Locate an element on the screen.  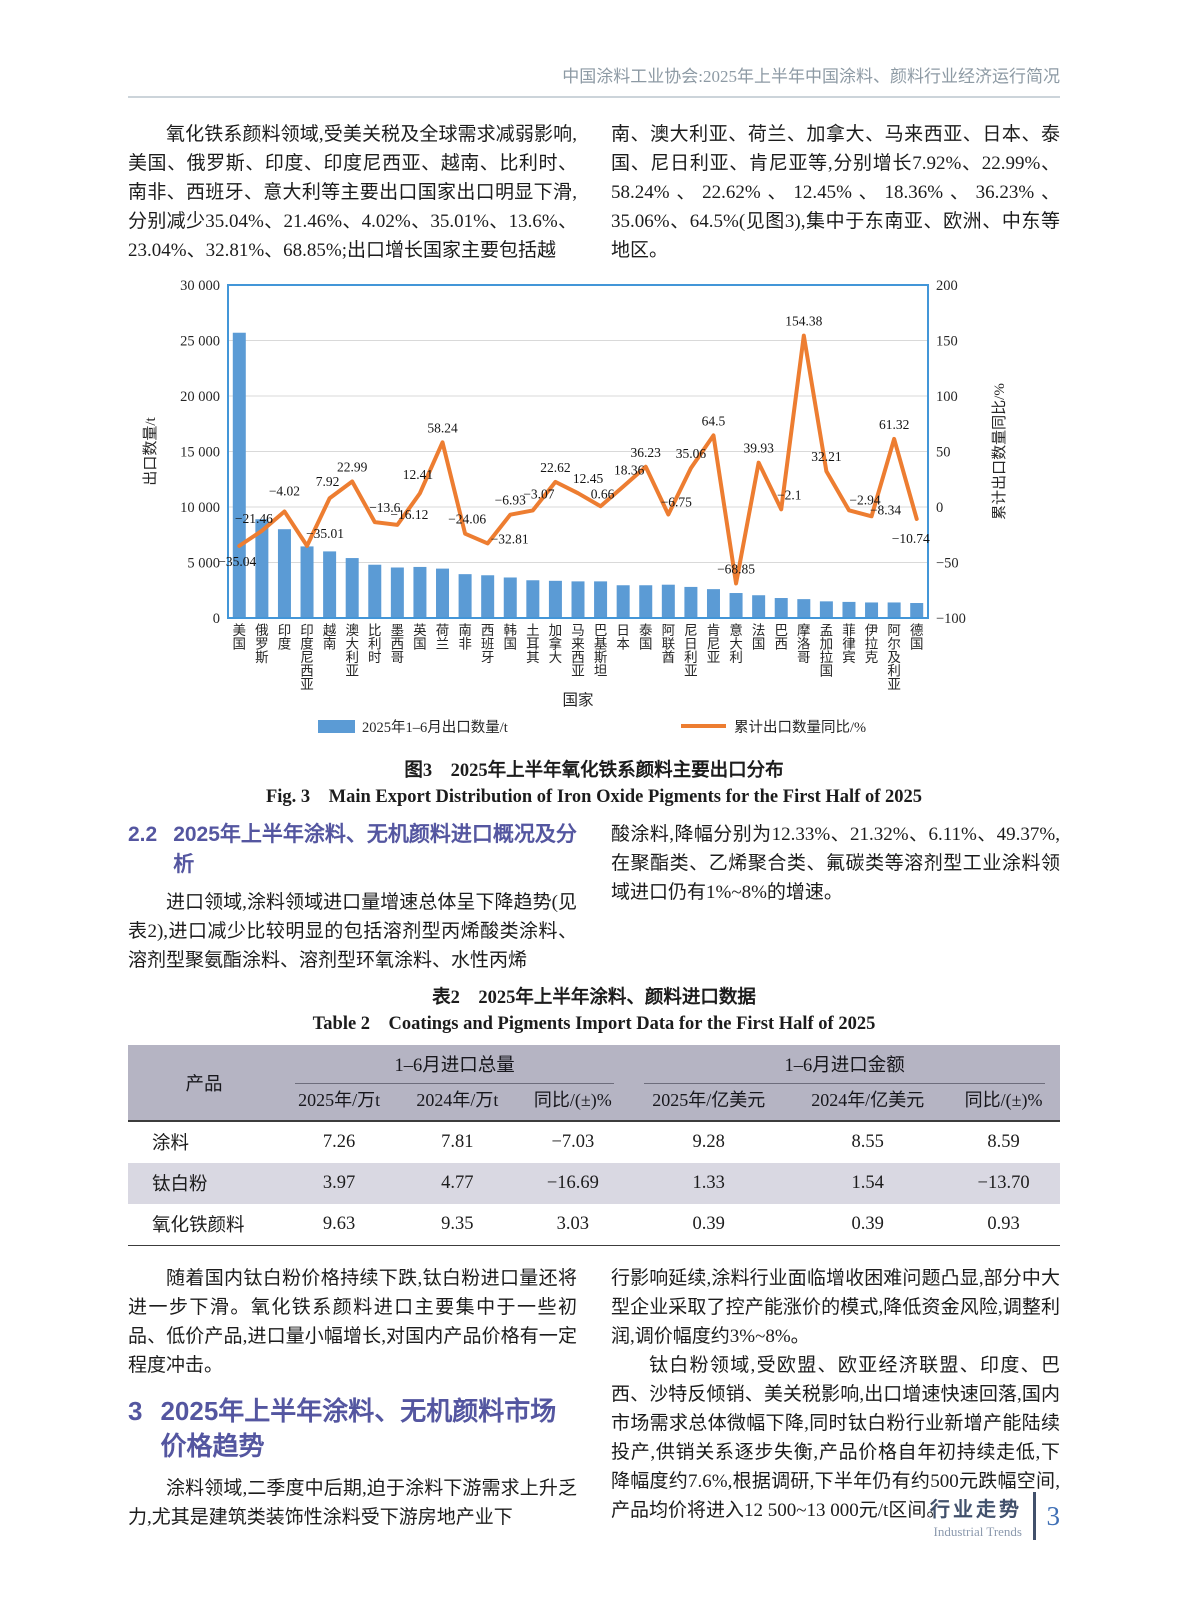
right-axis-tick: −50 is located at coordinates (947, 564).